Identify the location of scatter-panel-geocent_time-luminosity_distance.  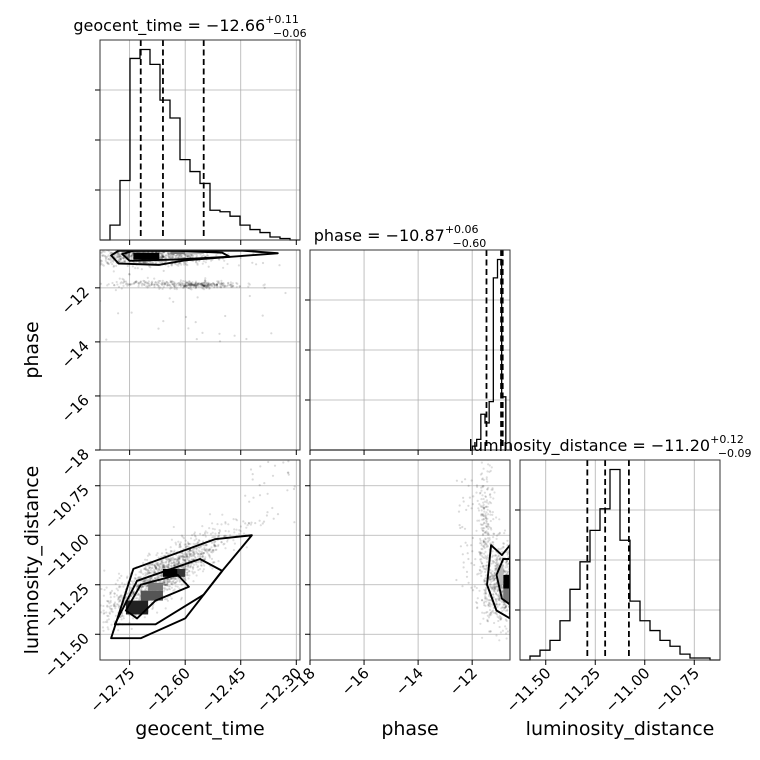
(200, 560).